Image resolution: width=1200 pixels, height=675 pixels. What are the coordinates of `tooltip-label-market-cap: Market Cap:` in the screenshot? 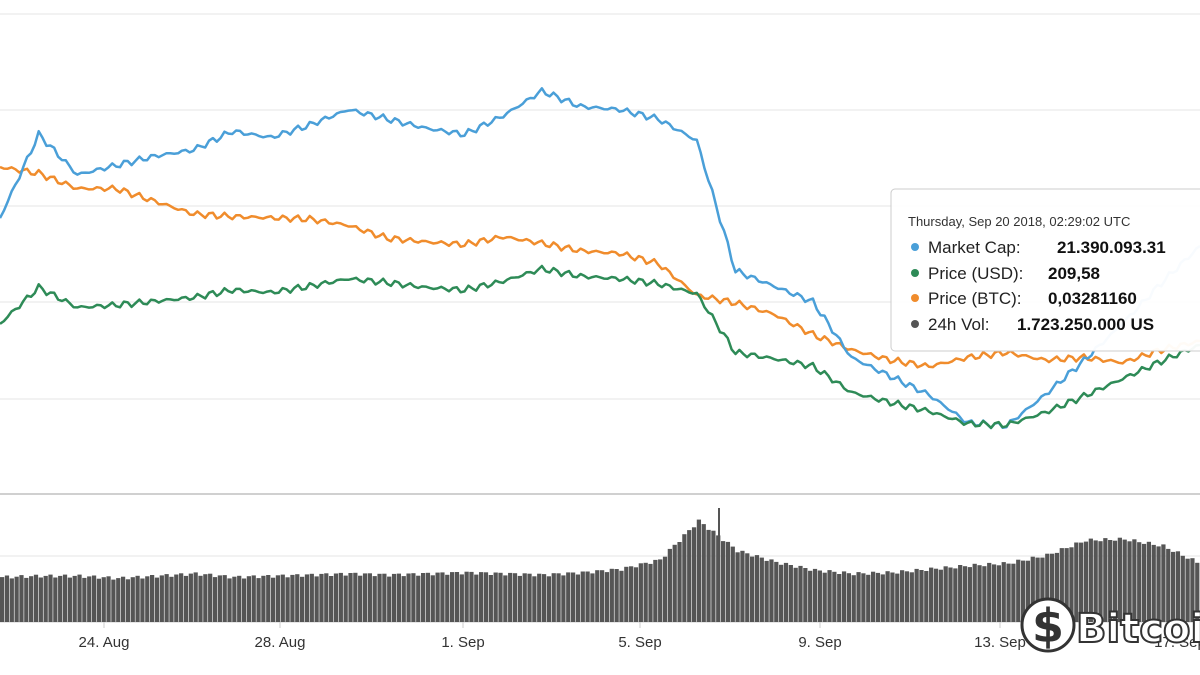 It's located at (974, 247).